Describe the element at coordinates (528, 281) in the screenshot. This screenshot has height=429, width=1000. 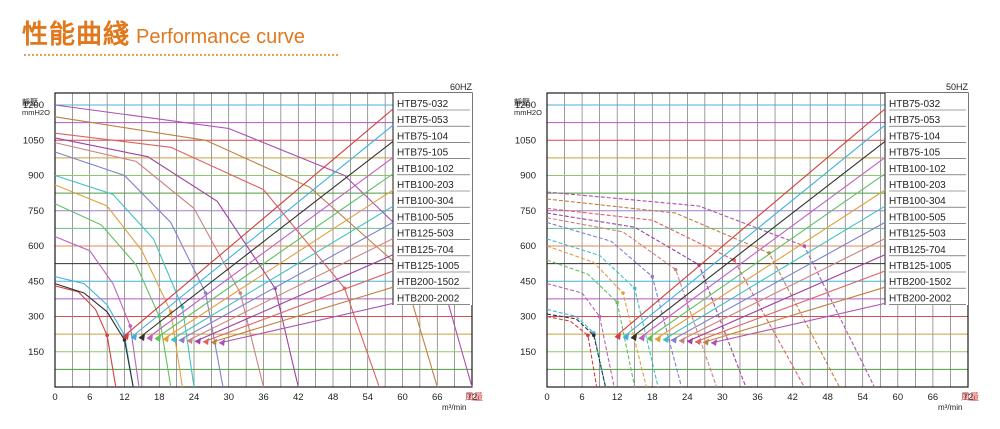
I see `y-tick-label: 450` at that location.